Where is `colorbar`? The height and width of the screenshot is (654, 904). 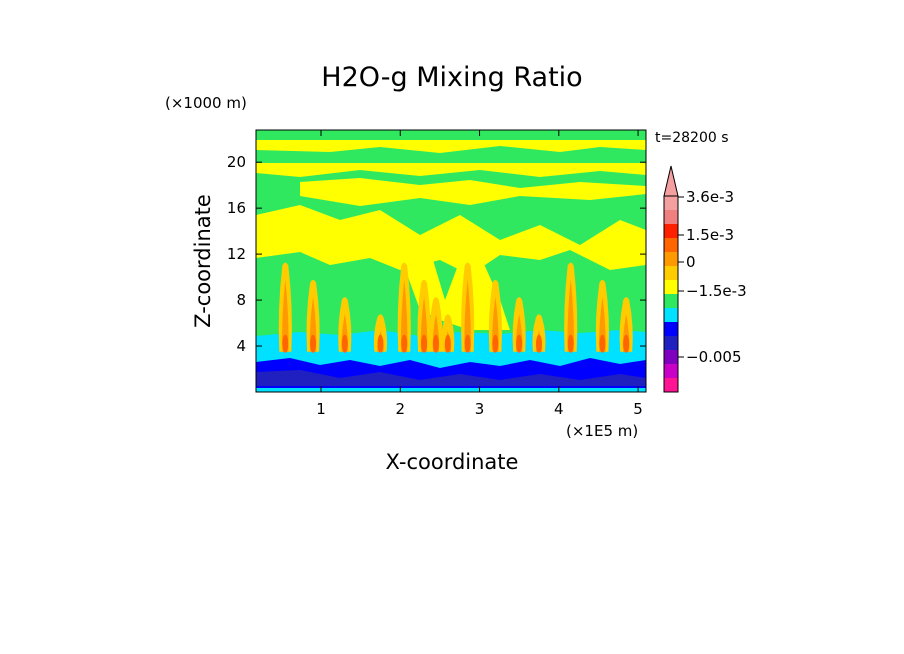 colorbar is located at coordinates (671, 279).